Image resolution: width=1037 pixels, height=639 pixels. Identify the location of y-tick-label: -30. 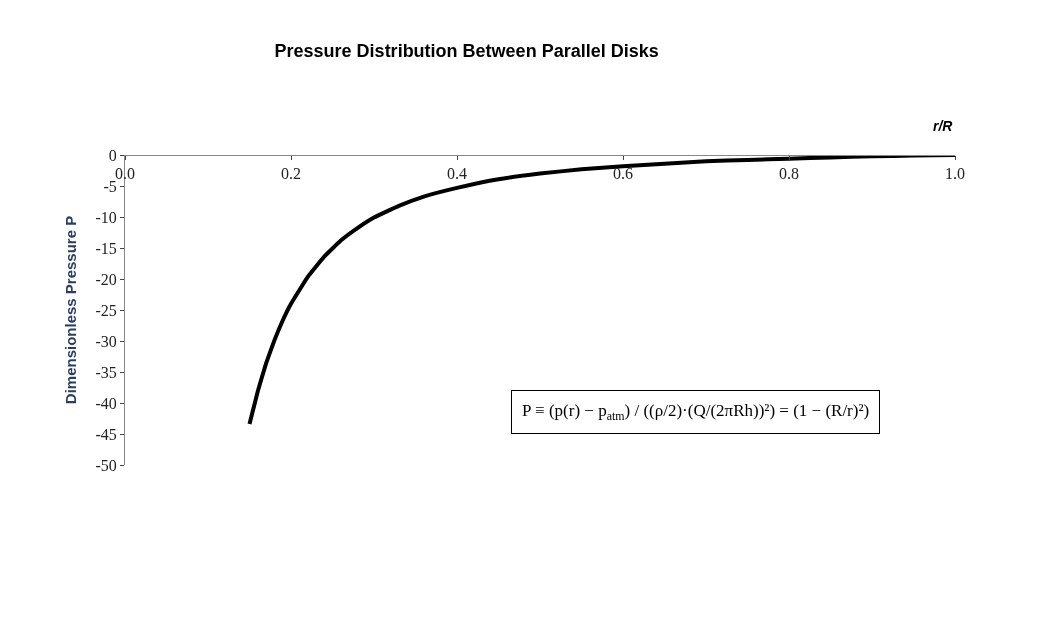
(106, 341).